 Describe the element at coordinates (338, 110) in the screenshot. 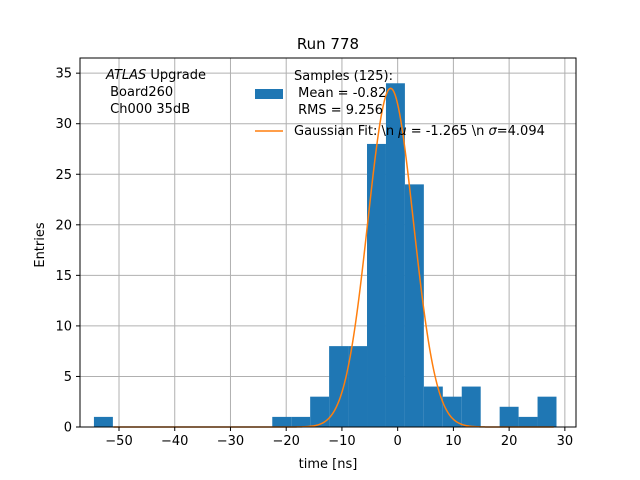

I see `legend-samples-line-3: RMS = 9.256` at that location.